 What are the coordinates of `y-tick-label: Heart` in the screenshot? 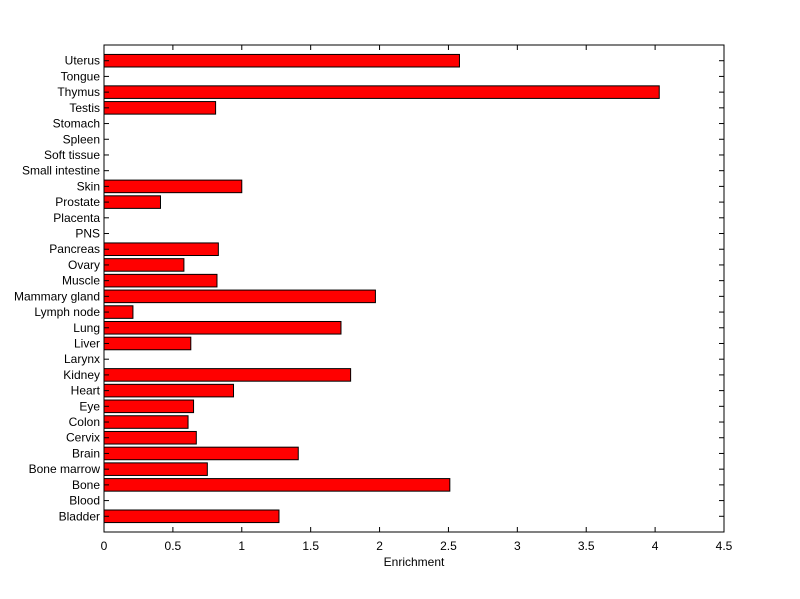 It's located at (86, 391).